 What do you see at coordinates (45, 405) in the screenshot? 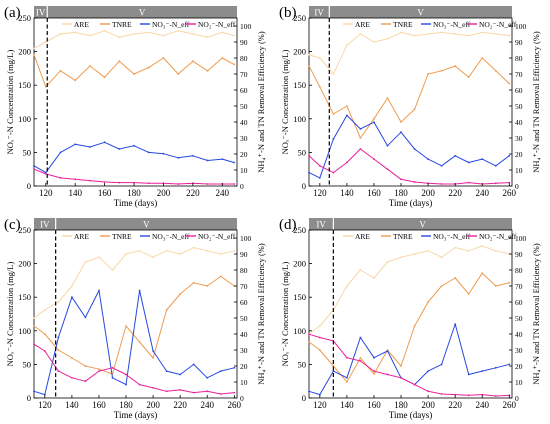
I see `x-tick-label: 120` at bounding box center [45, 405].